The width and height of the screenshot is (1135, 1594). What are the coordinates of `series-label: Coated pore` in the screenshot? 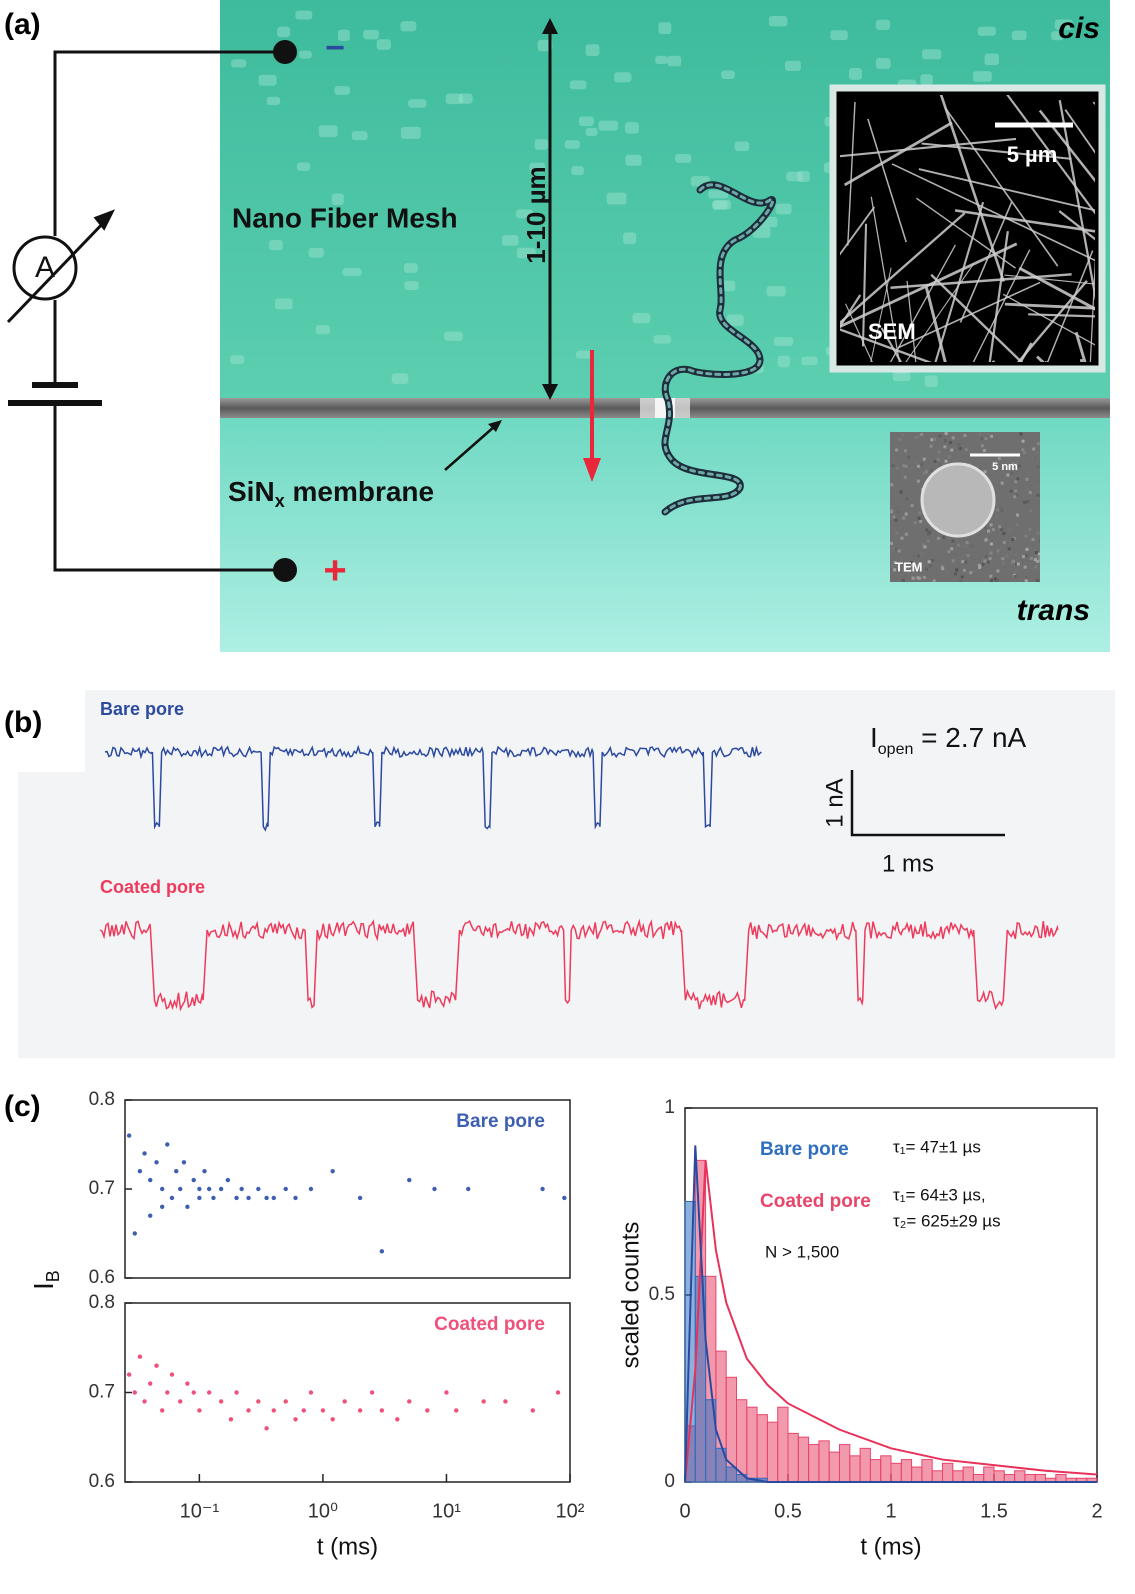 It's located at (489, 1324).